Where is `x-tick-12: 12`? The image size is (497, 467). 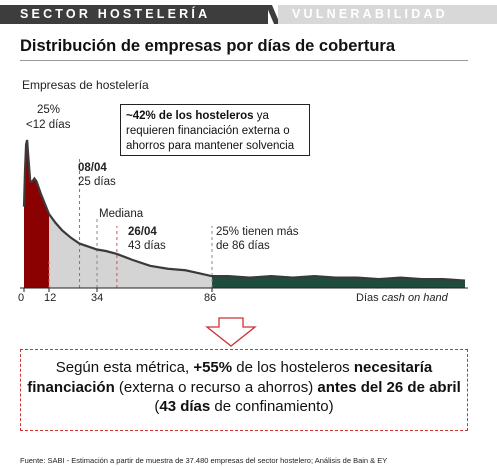 x-tick-12: 12 is located at coordinates (50, 298).